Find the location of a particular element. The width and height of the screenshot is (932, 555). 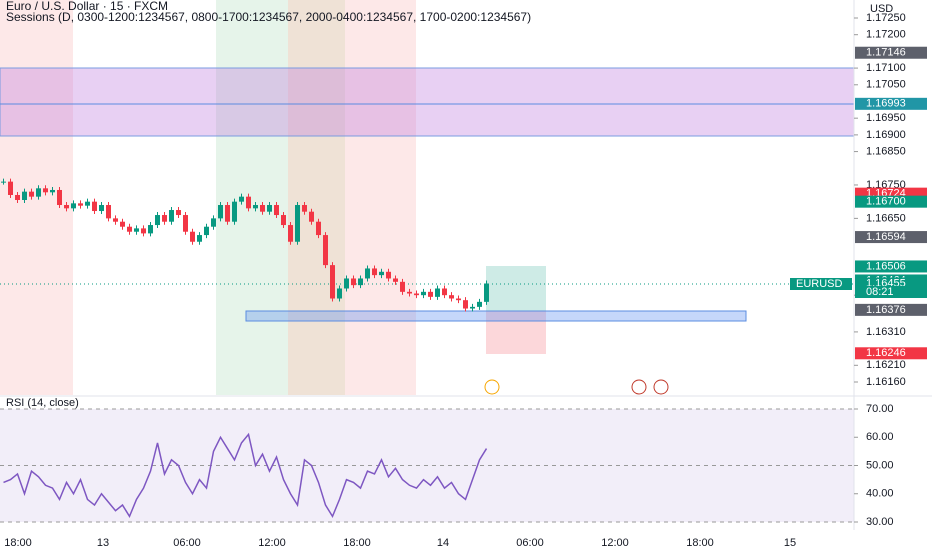

time-label: 14 is located at coordinates (443, 543).